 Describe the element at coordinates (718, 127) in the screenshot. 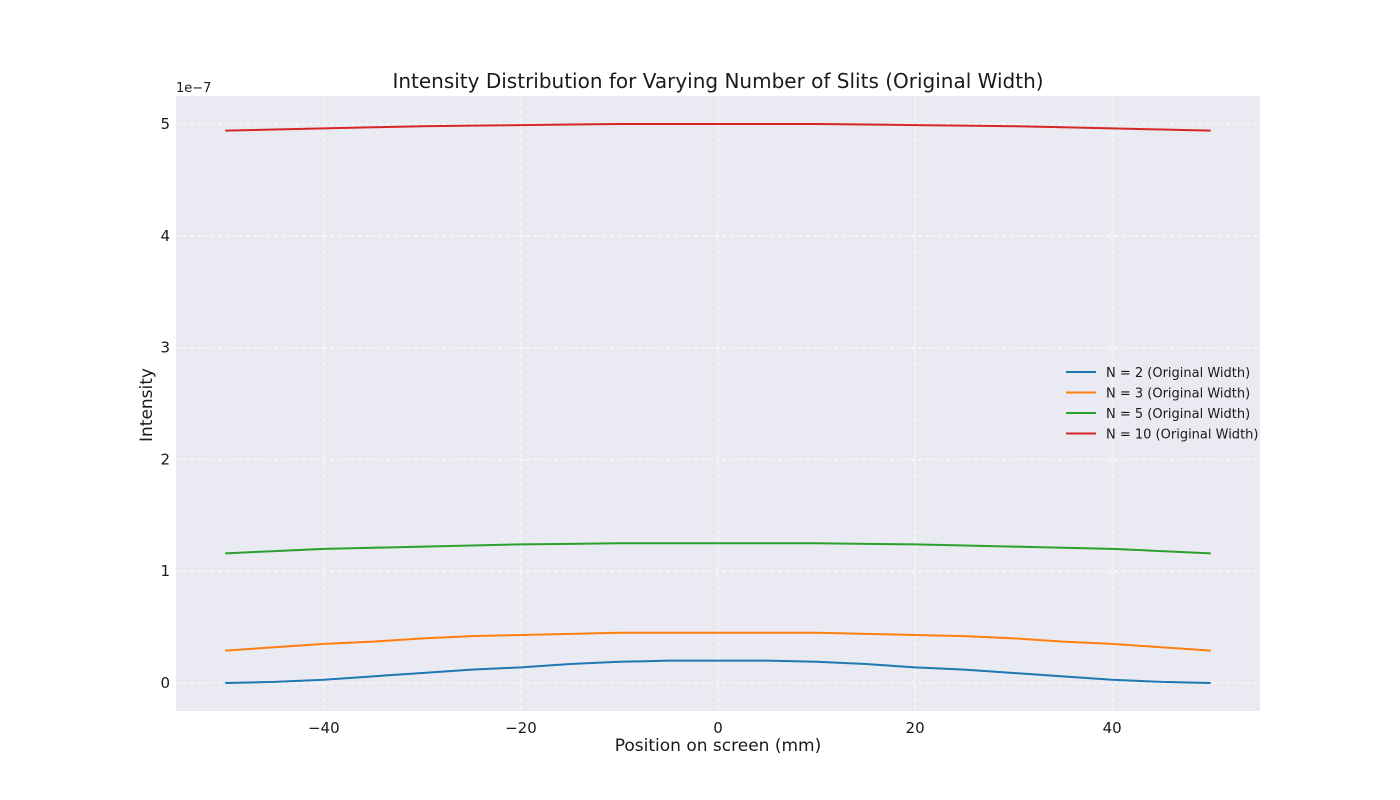

I see `series-line-n-10-original-width` at that location.